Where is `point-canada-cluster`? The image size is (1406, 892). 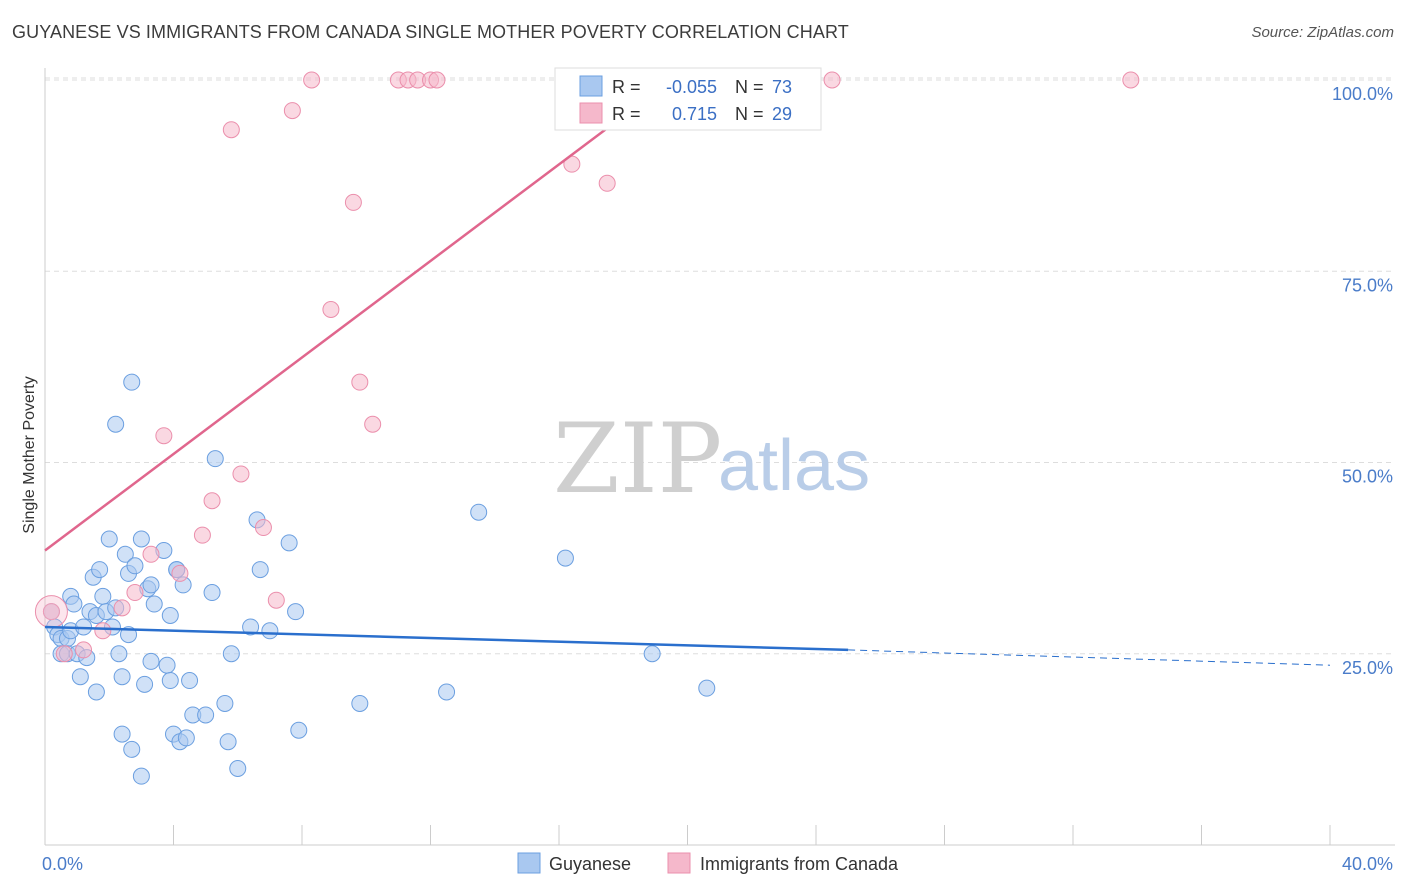 point-canada-cluster is located at coordinates (51, 612).